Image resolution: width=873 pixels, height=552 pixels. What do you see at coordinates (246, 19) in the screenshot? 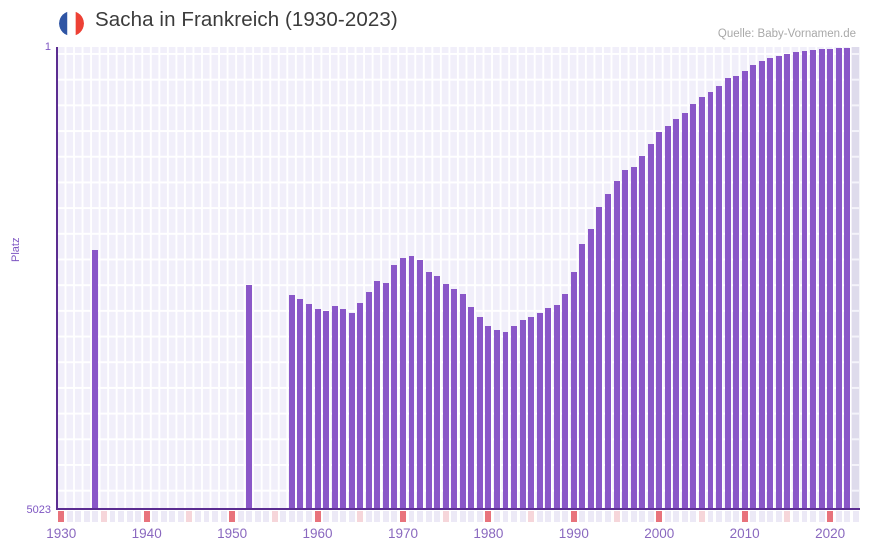
I see `page-title: Sacha in Frankreich (1930-2023)` at bounding box center [246, 19].